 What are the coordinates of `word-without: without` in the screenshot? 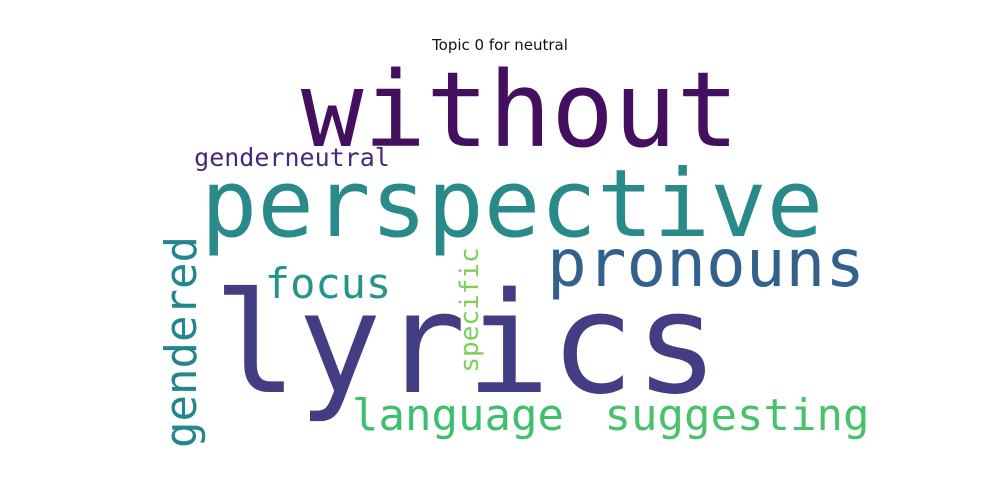 It's located at (520, 110).